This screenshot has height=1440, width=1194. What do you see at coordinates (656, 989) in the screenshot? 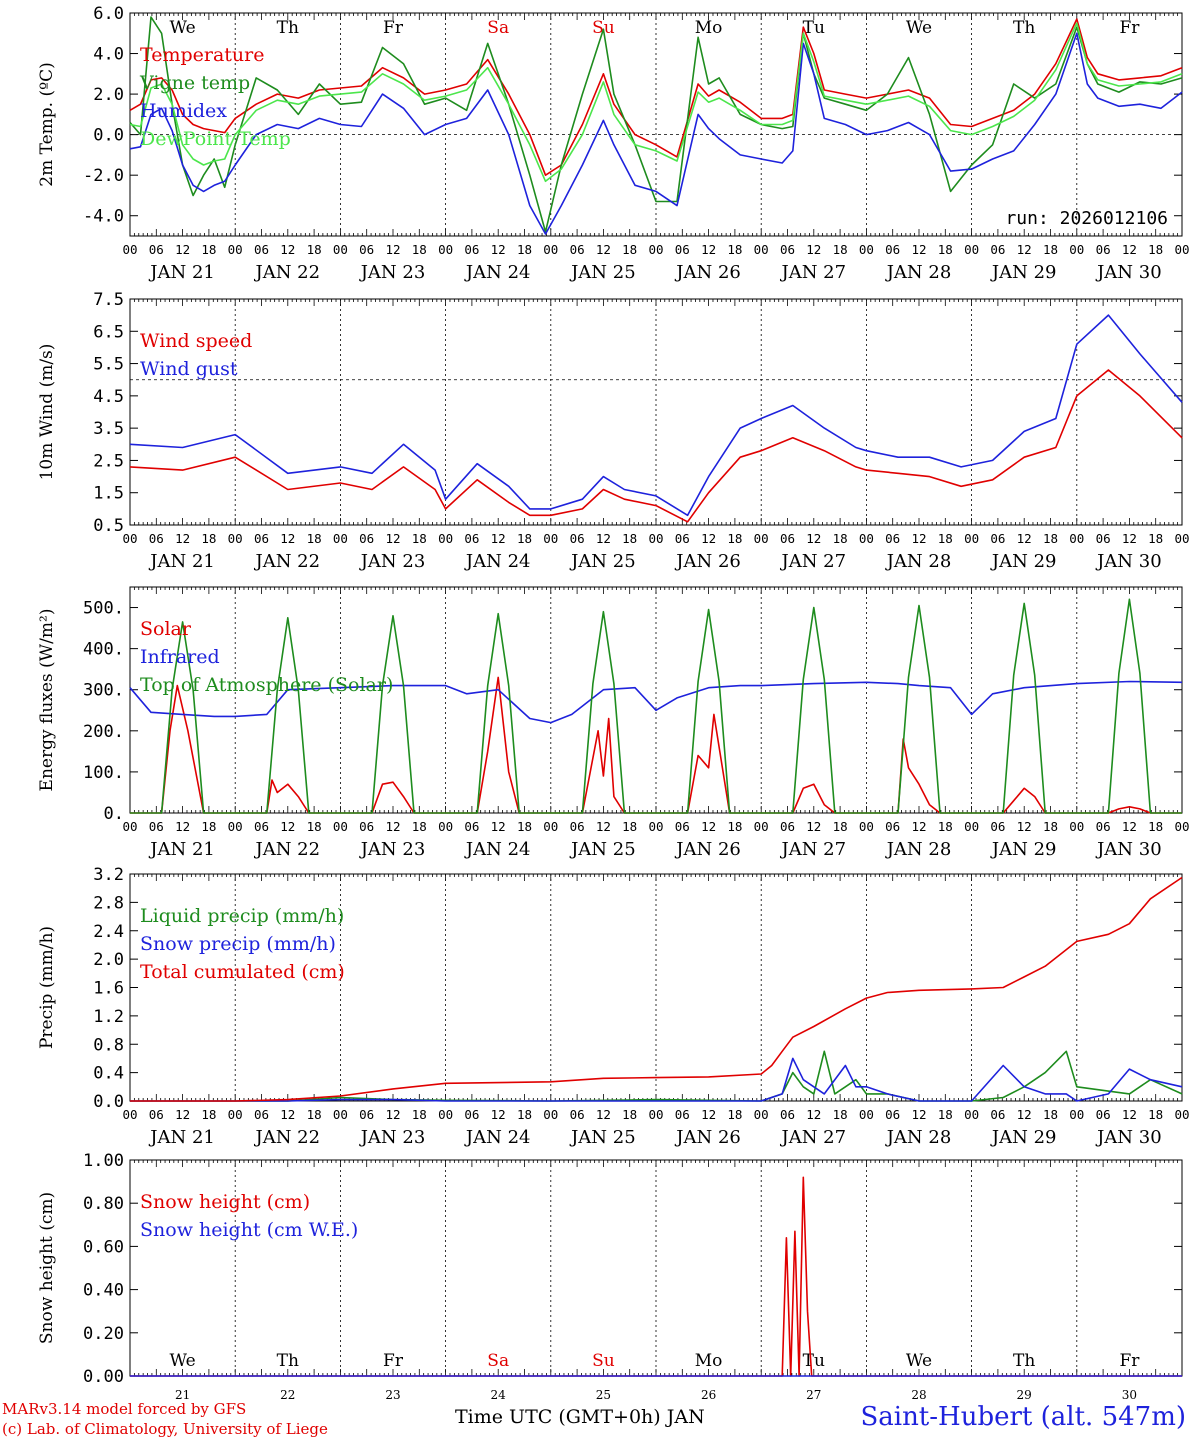
I see `series-line-total-cumulated-cm-` at bounding box center [656, 989].